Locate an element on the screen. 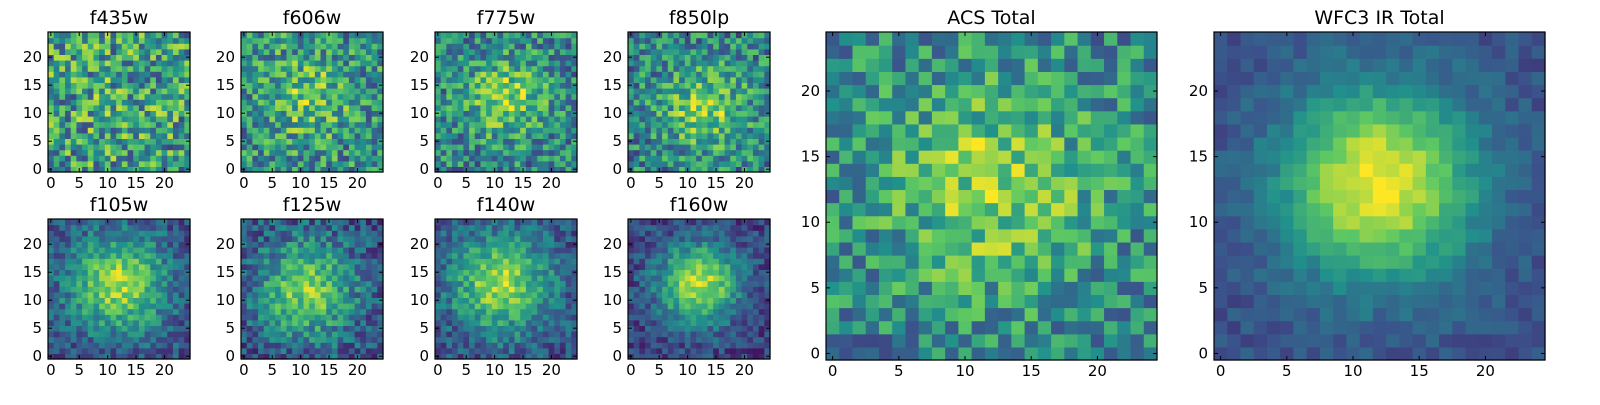 The width and height of the screenshot is (1600, 405). y-tick-label: 20 is located at coordinates (612, 57).